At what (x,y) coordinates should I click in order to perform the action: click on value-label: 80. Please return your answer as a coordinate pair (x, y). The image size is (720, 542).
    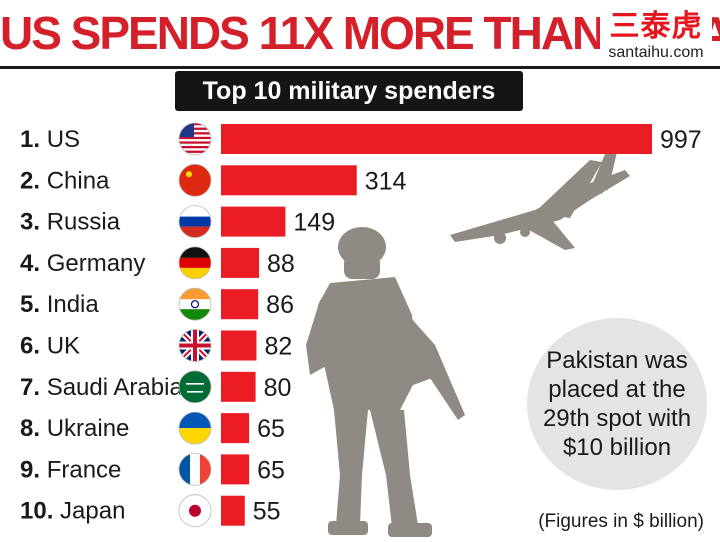
    Looking at the image, I should click on (278, 388).